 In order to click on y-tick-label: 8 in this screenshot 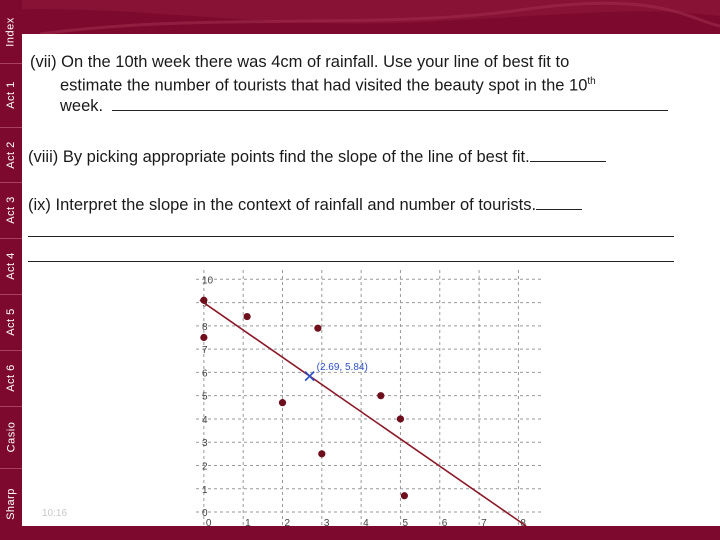, I will do `click(205, 327)`.